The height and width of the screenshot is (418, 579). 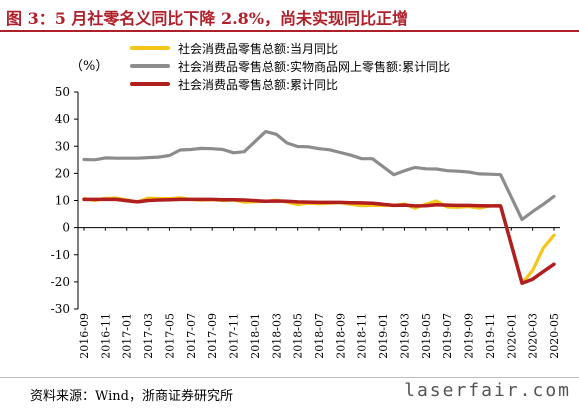 What do you see at coordinates (276, 336) in the screenshot?
I see `x-tick-label: 2018-03` at bounding box center [276, 336].